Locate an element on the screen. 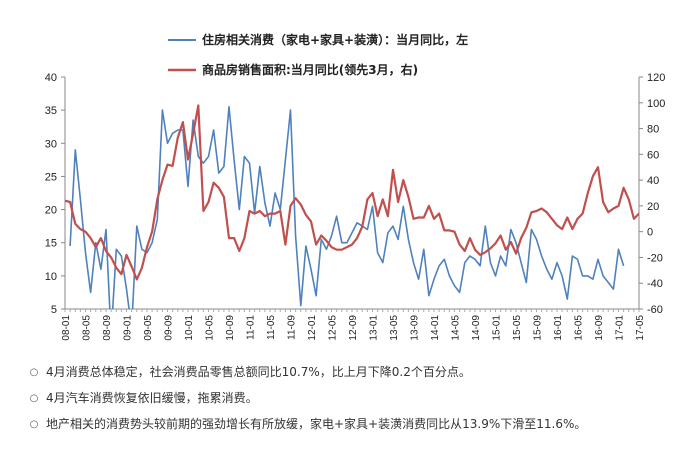 The width and height of the screenshot is (682, 454). note-text: 4月消费总体稳定，社会消费品零售总额同比10.7%，比上月下降0.2个百分点。 is located at coordinates (258, 372).